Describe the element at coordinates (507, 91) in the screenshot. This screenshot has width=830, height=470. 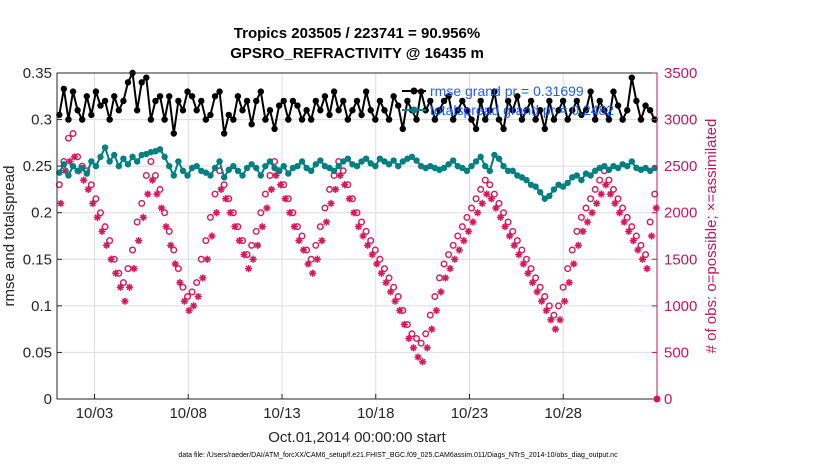
I see `legend-rmse-label: rmse grand pr = 0.31699` at that location.